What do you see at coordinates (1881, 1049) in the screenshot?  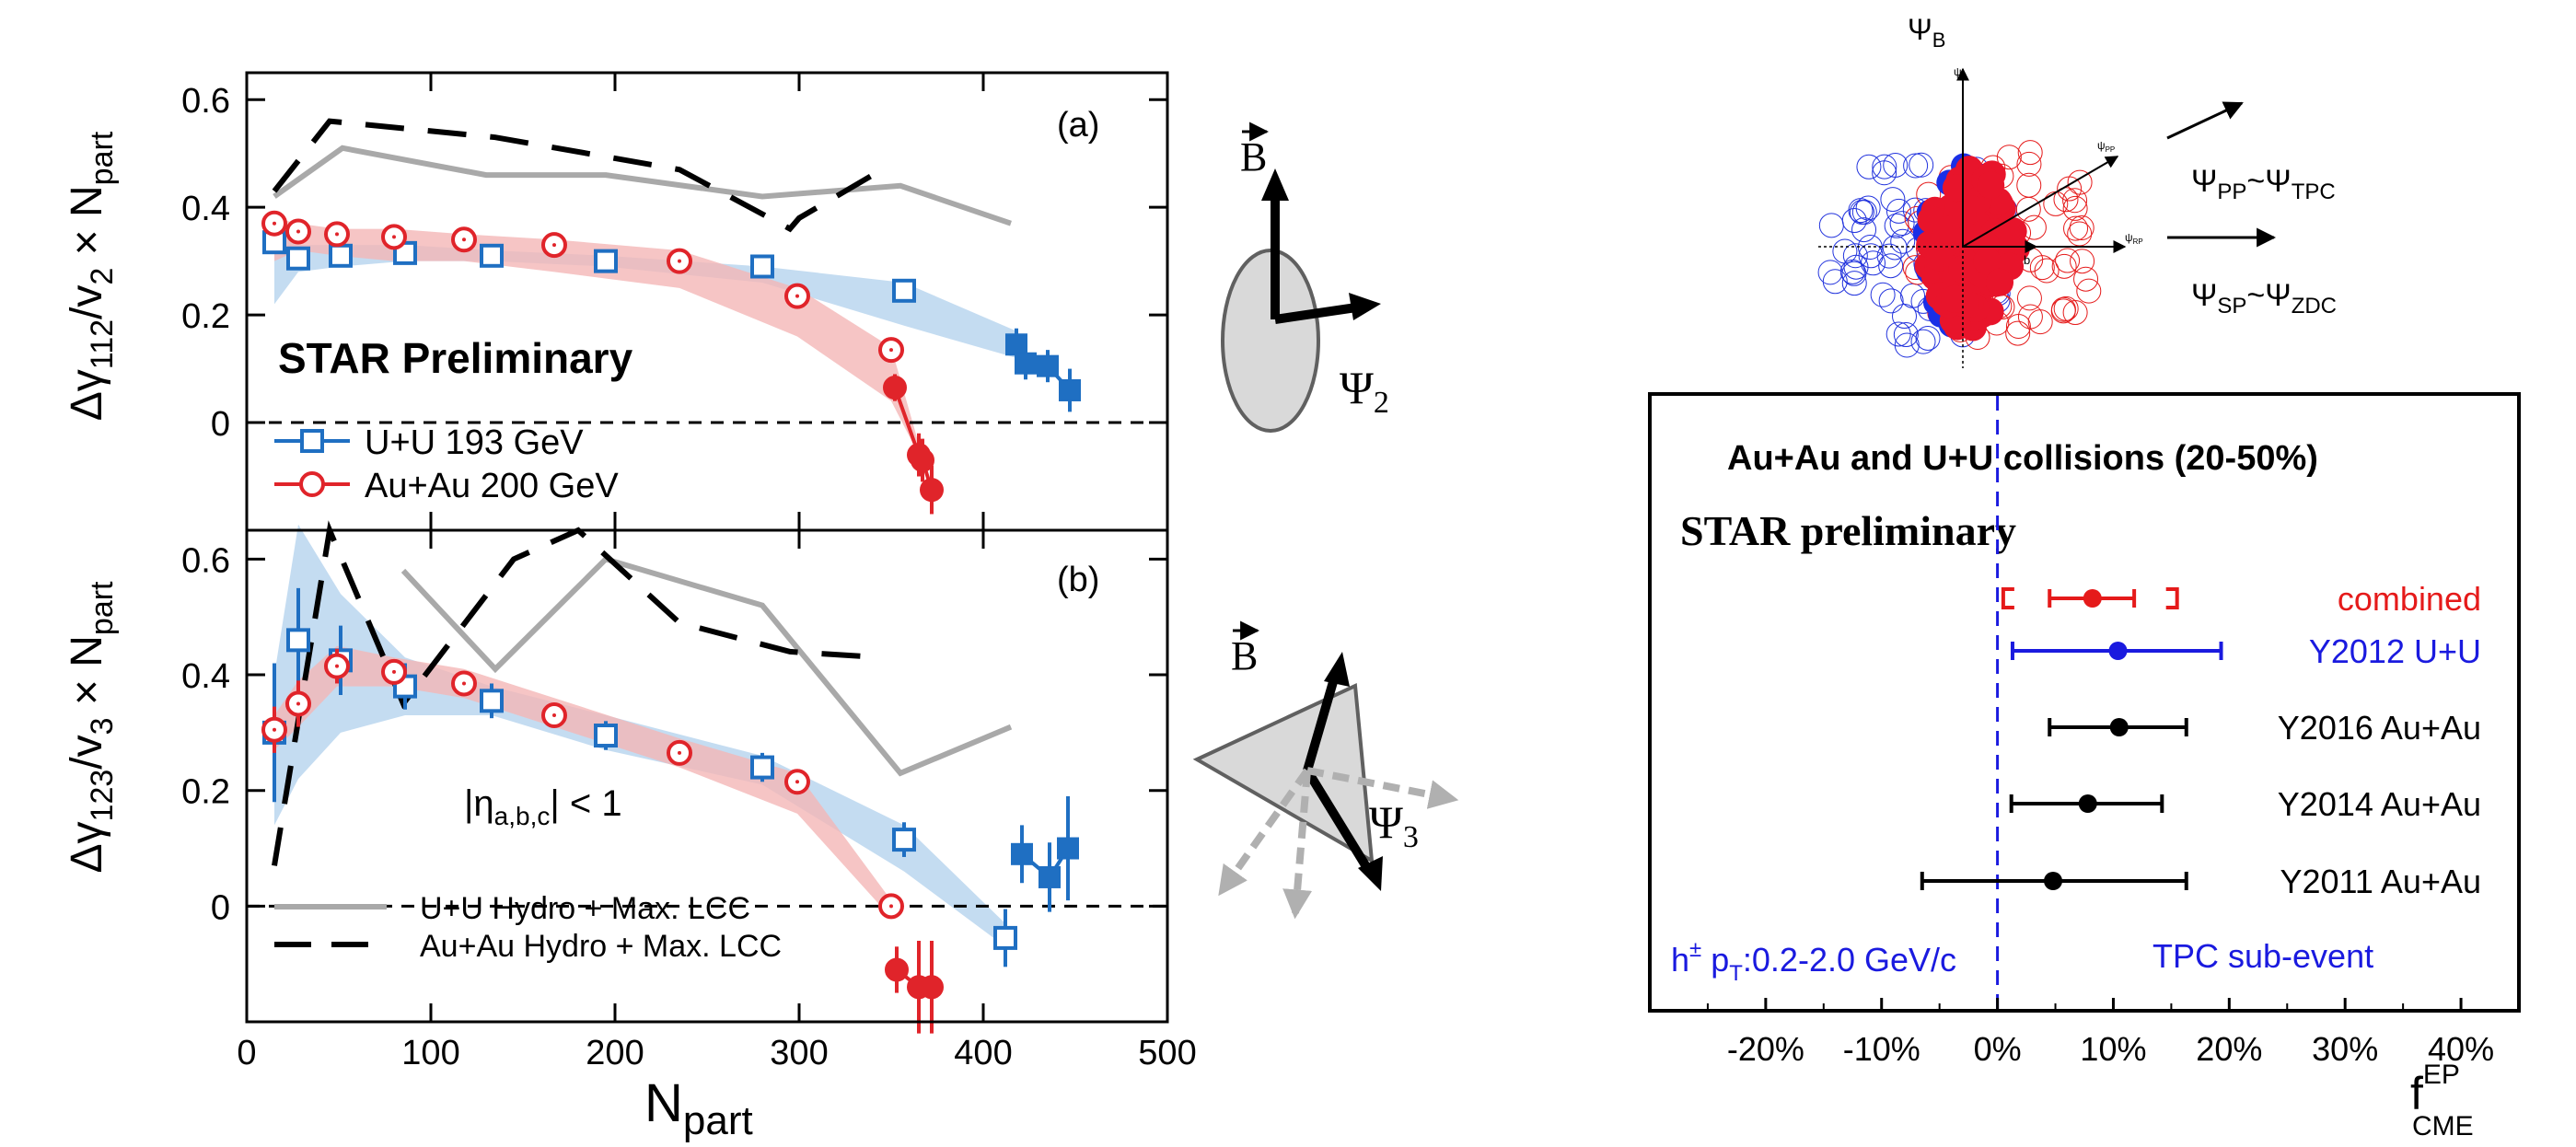 I see `fcme-x-tick-label: -10%` at bounding box center [1881, 1049].